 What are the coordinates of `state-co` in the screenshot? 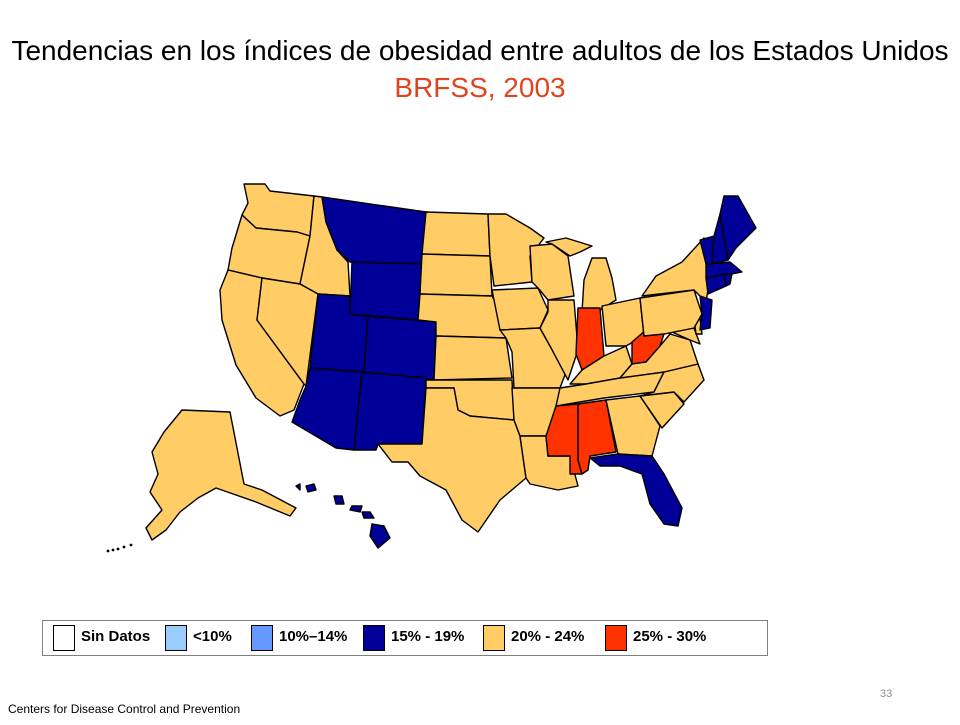 It's located at (400, 348).